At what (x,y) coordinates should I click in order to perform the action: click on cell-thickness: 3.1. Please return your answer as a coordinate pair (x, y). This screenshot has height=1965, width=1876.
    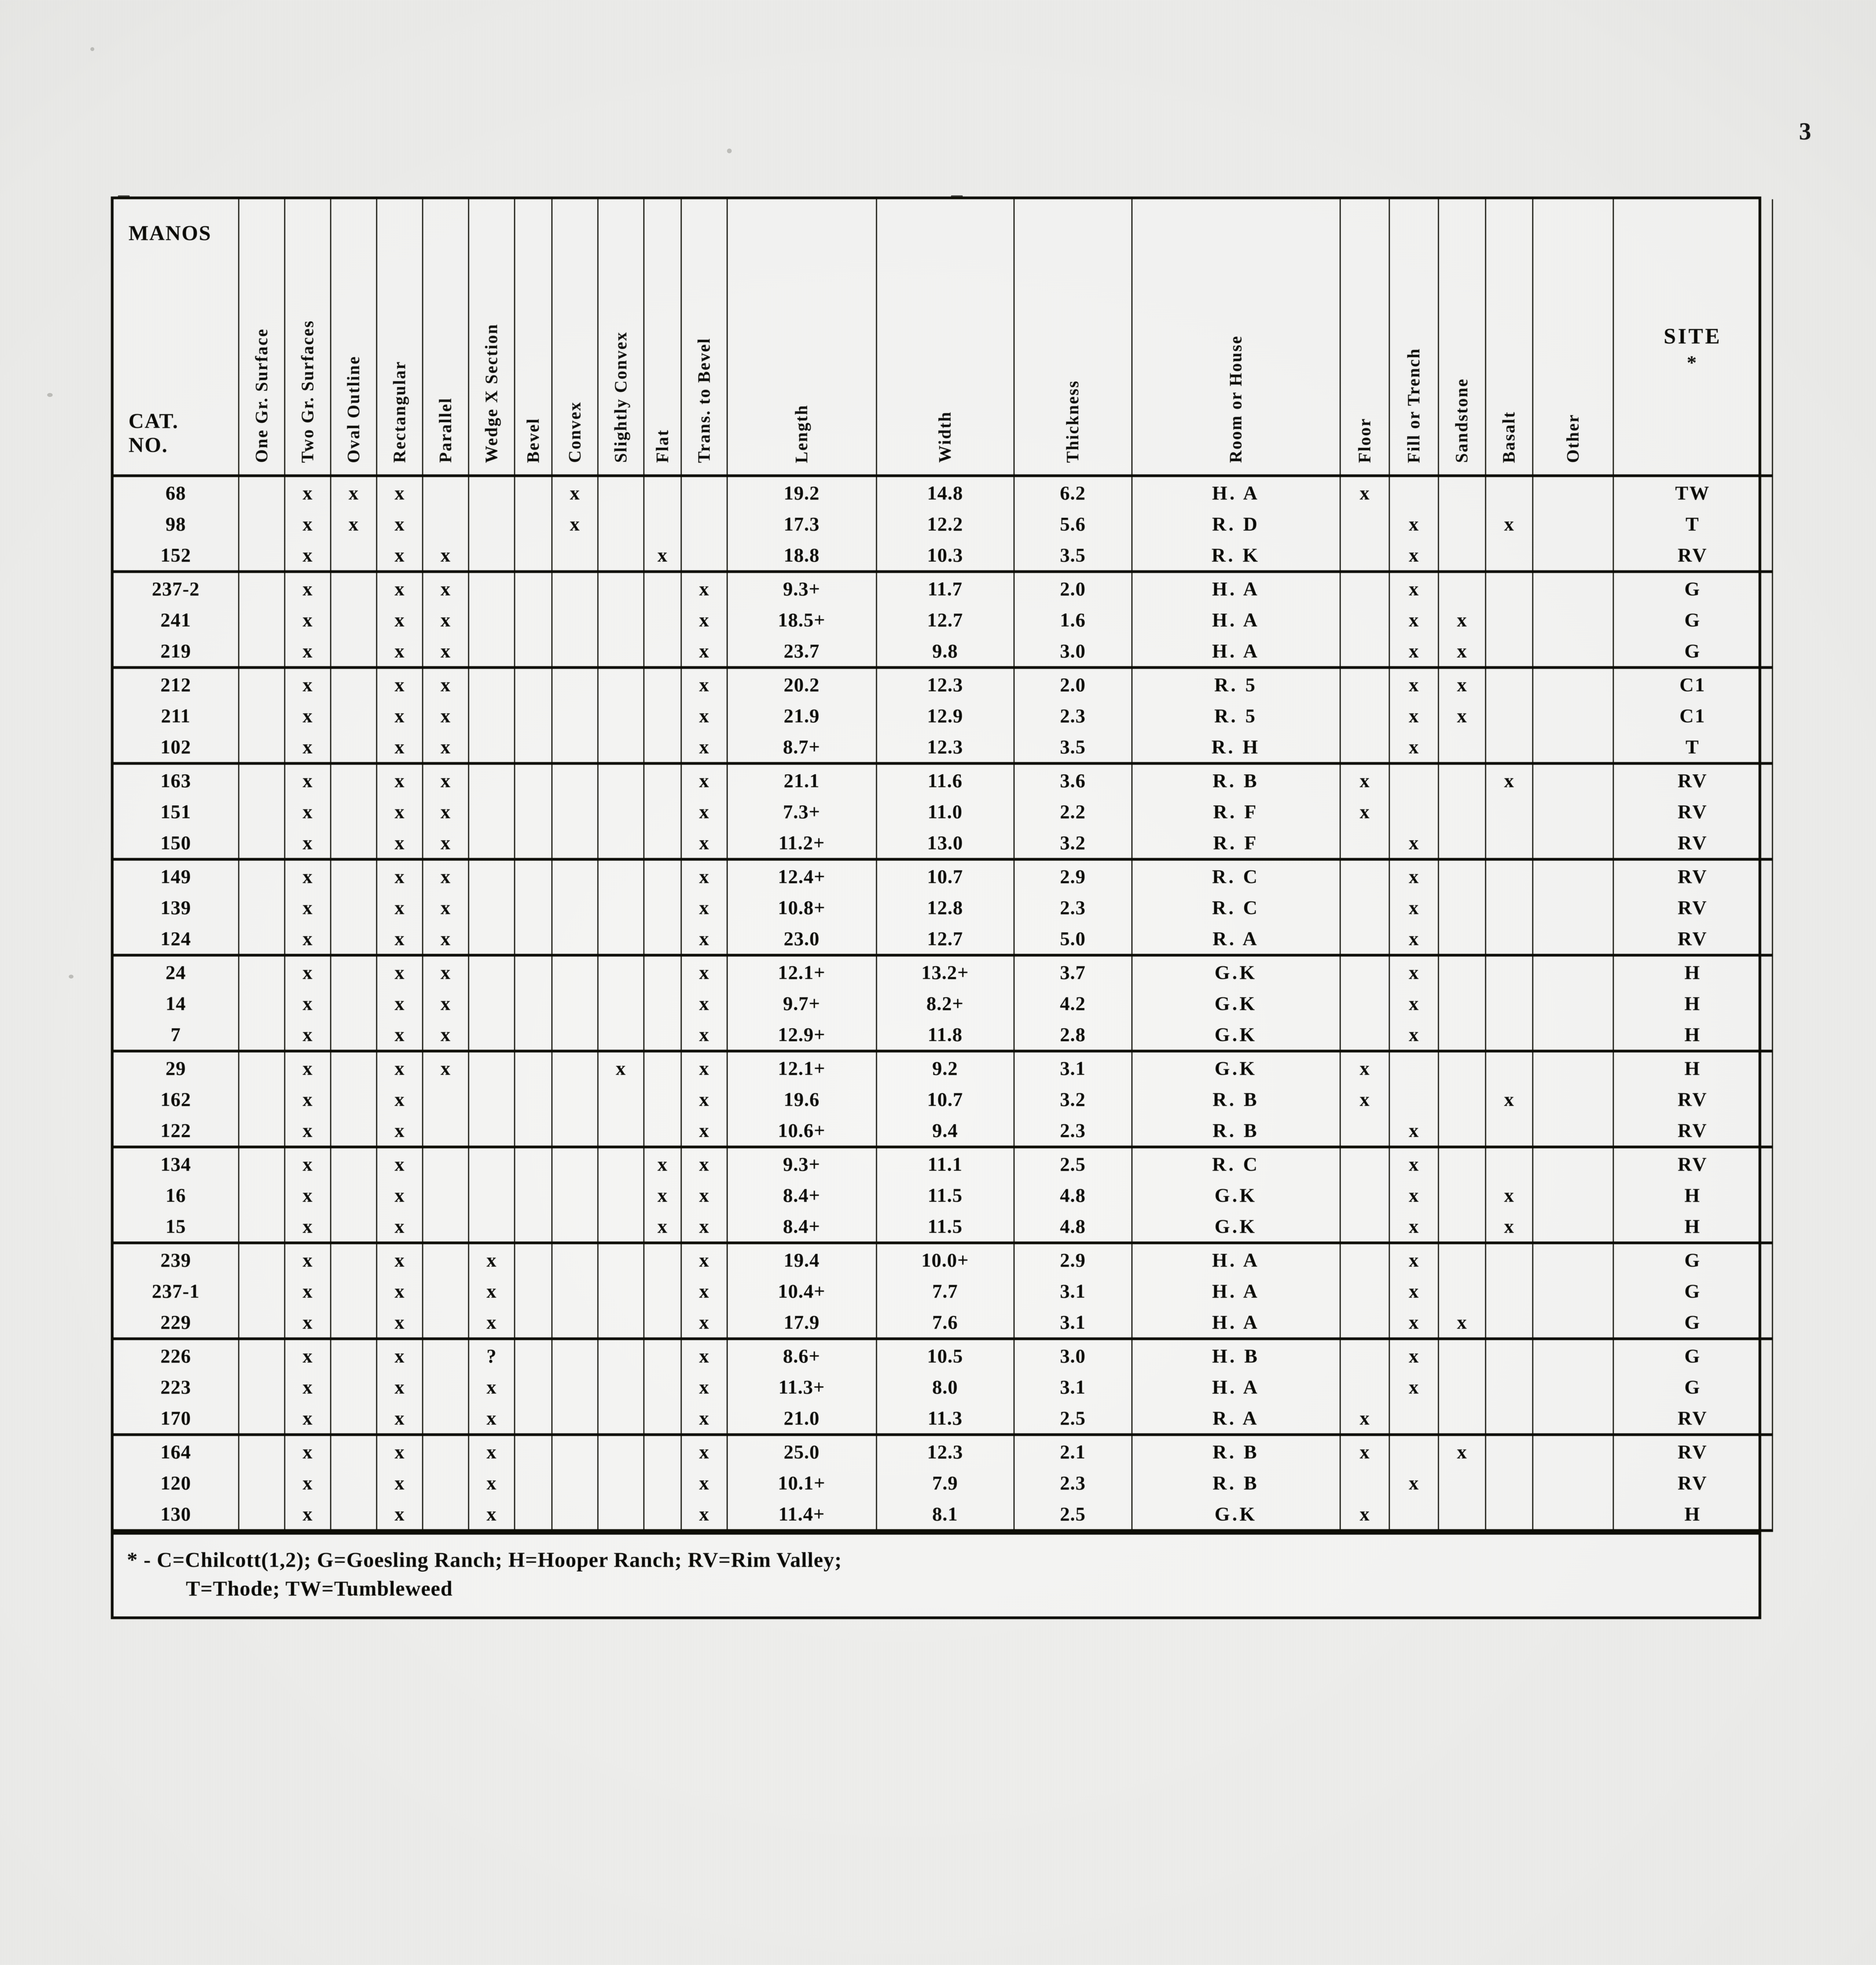
    Looking at the image, I should click on (1073, 1386).